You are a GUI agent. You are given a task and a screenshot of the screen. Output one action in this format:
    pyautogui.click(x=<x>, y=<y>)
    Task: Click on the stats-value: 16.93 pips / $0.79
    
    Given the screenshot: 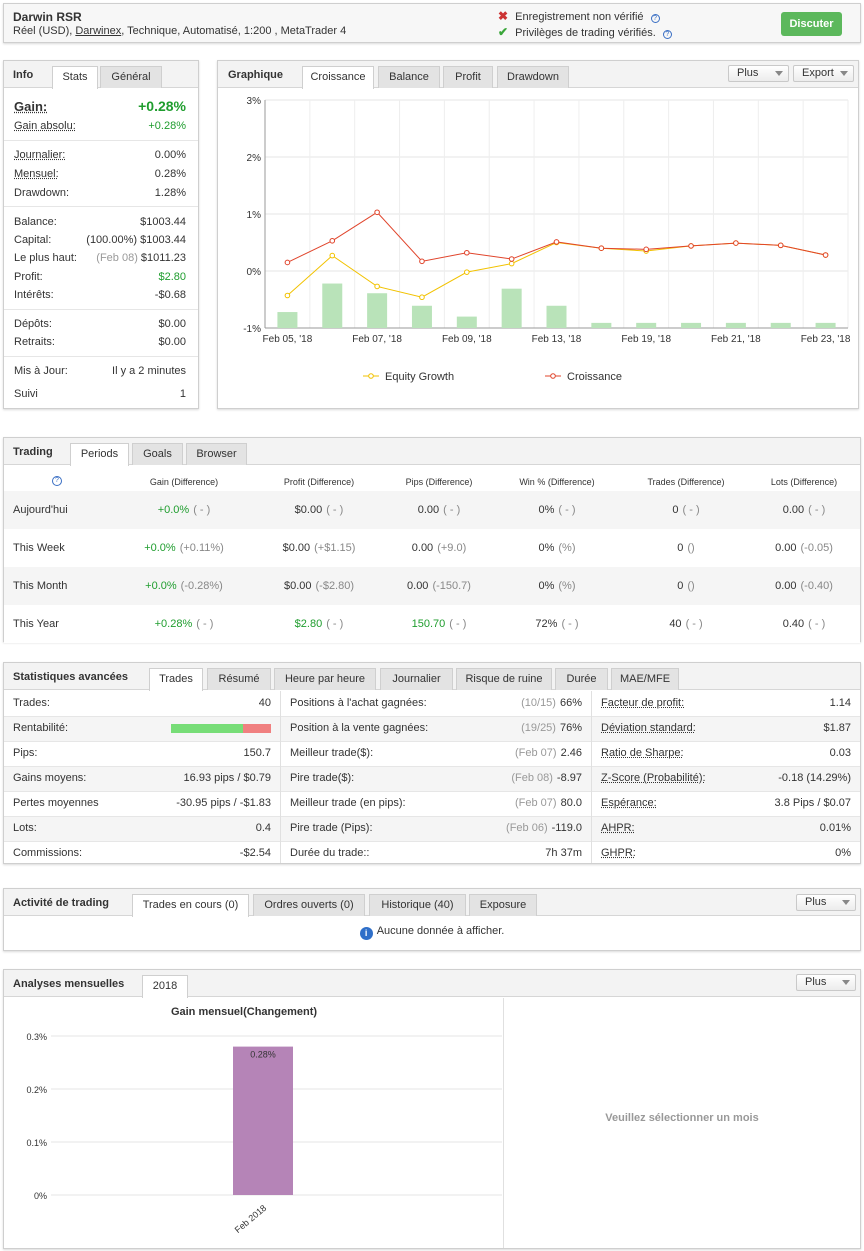 What is the action you would take?
    pyautogui.click(x=227, y=778)
    